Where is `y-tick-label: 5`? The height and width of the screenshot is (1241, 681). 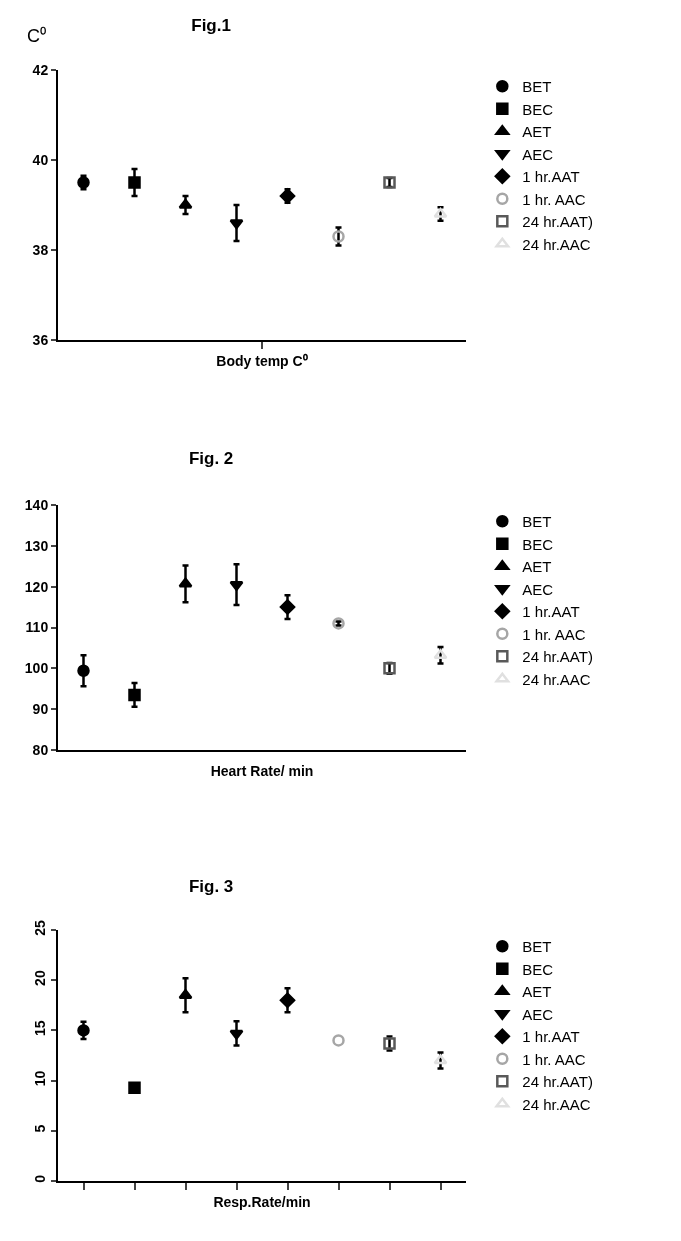
y-tick-label: 5 is located at coordinates (40, 1128).